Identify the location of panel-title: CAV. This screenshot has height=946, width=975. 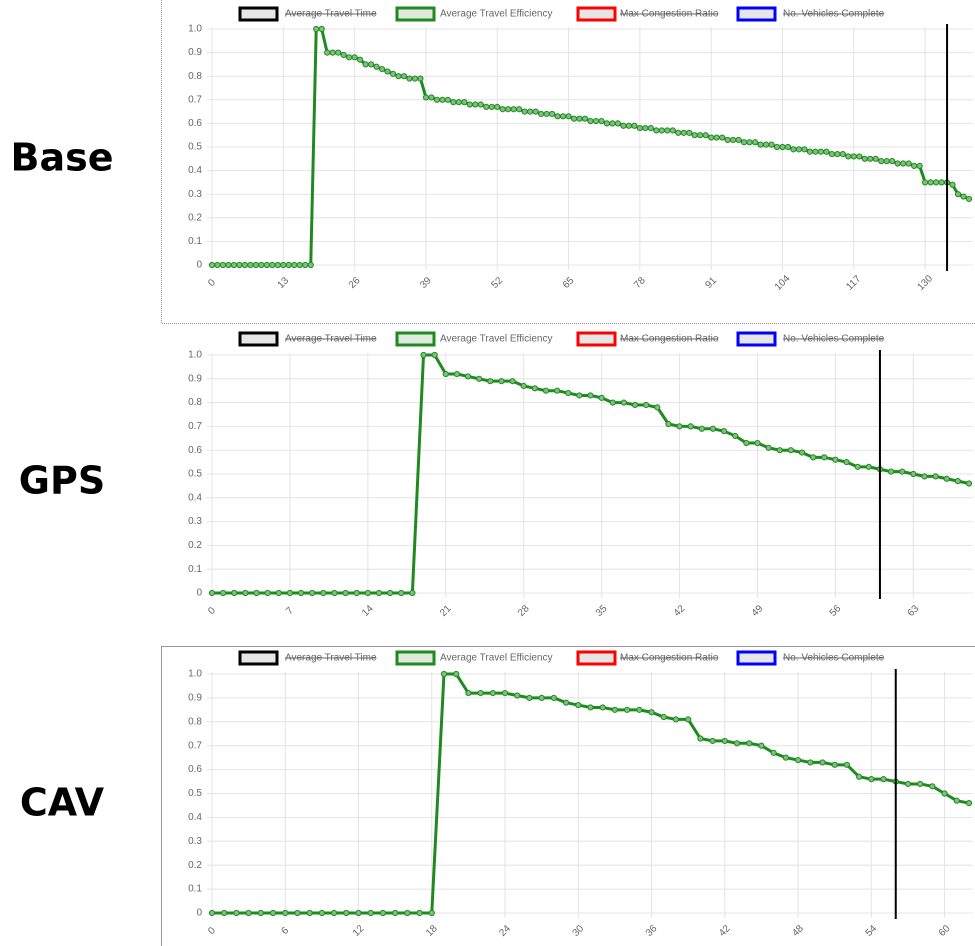
(62, 803).